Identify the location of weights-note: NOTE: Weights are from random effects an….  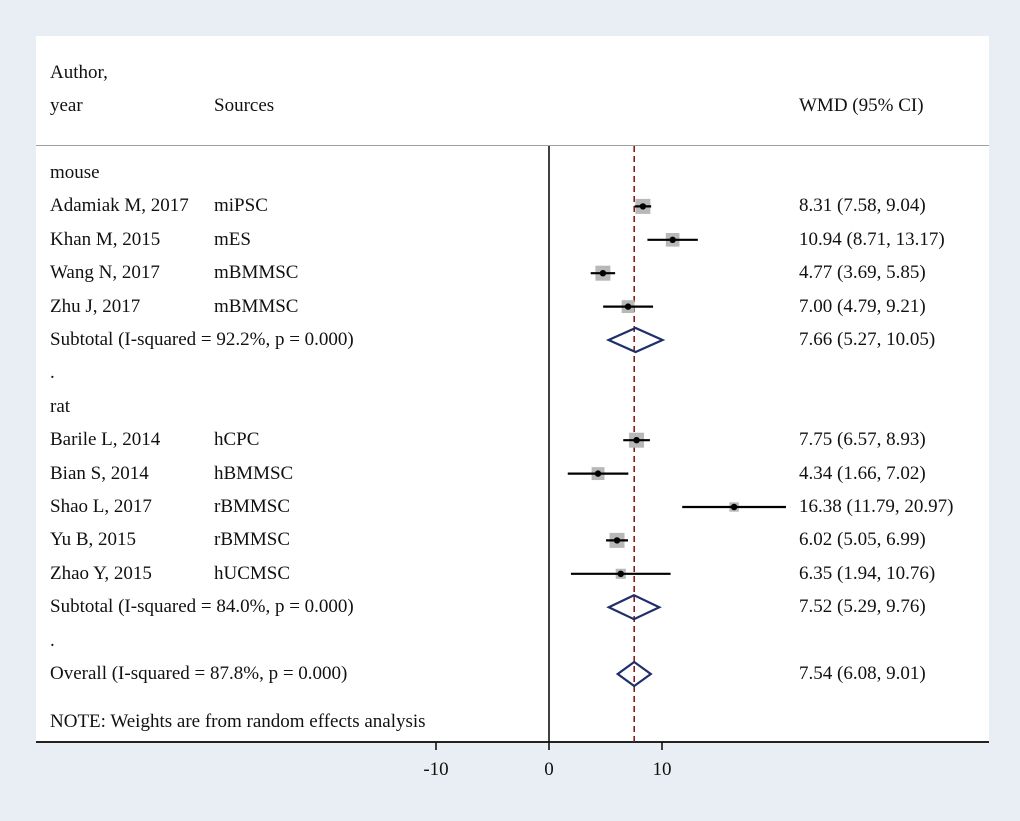
(238, 721).